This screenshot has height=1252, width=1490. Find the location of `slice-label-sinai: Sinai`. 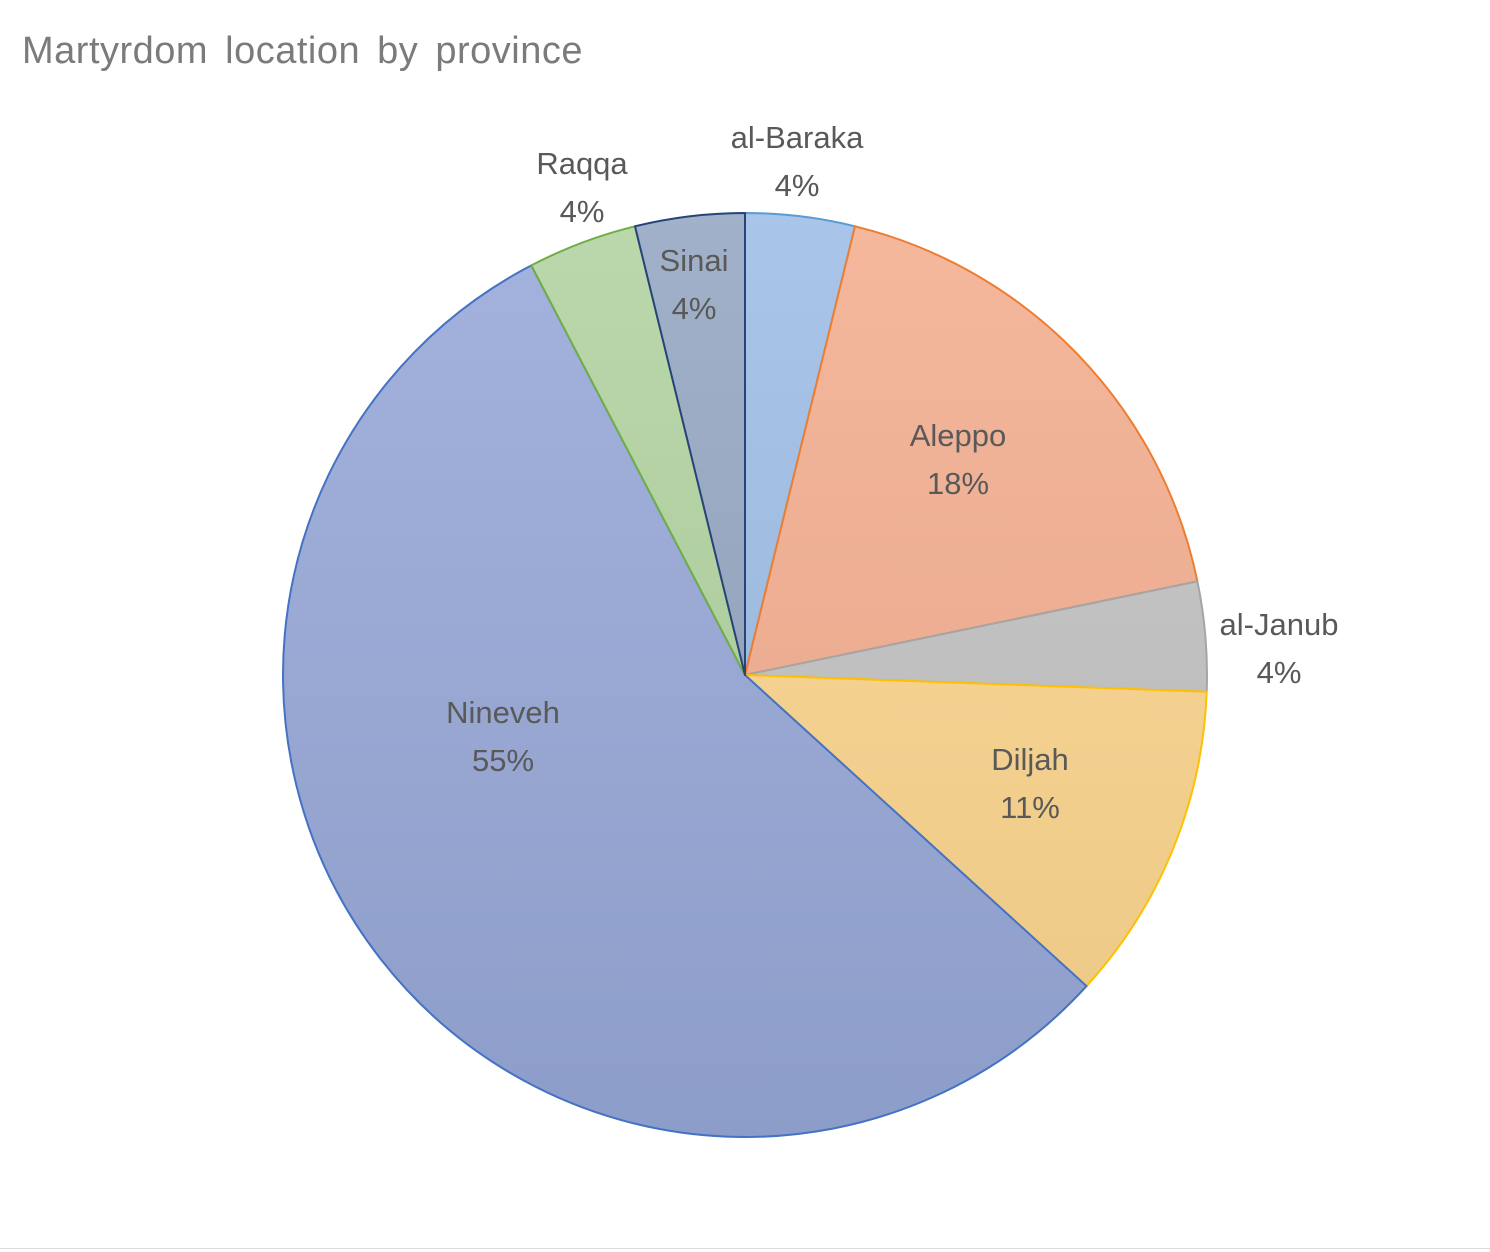

slice-label-sinai: Sinai is located at coordinates (694, 260).